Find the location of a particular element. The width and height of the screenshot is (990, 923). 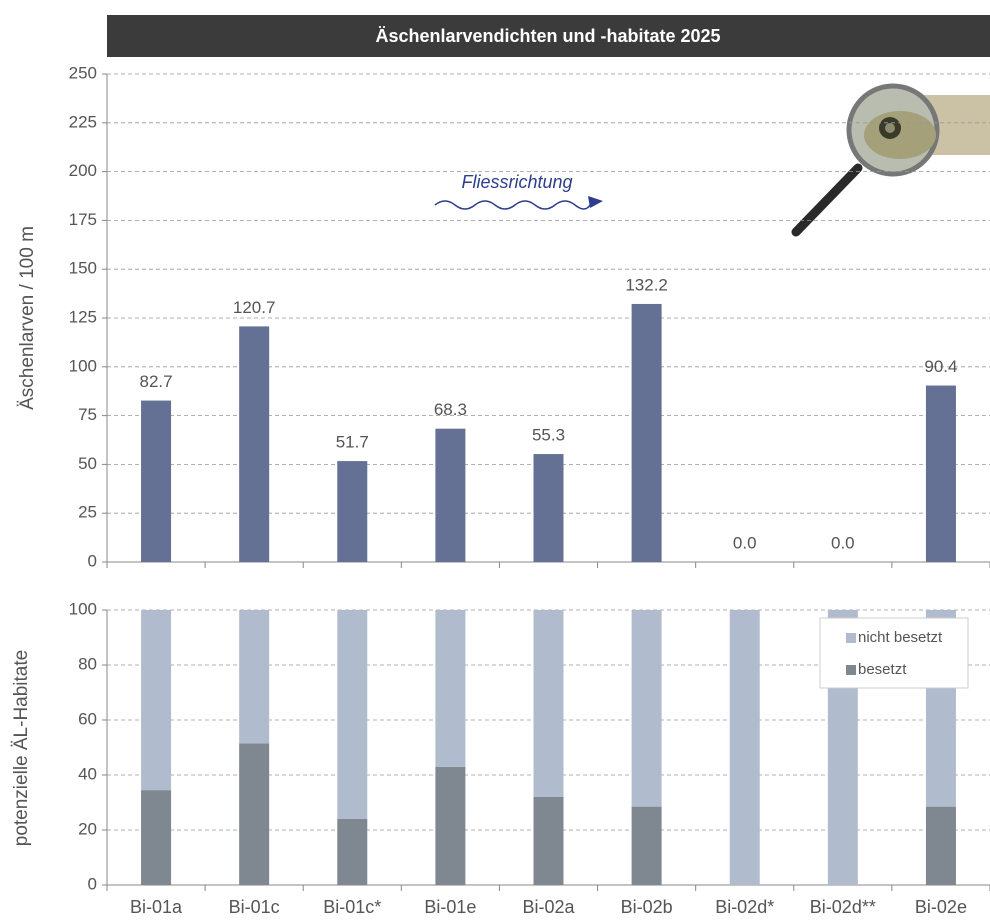

y-tick-label: 175 is located at coordinates (83, 219).